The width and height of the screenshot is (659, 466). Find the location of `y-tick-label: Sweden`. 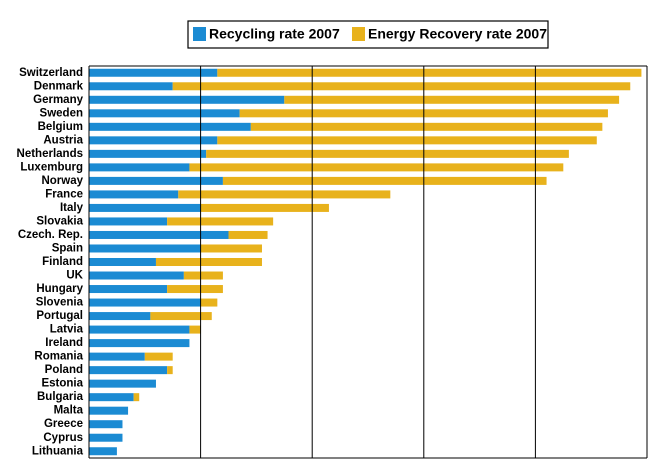

y-tick-label: Sweden is located at coordinates (61, 113).